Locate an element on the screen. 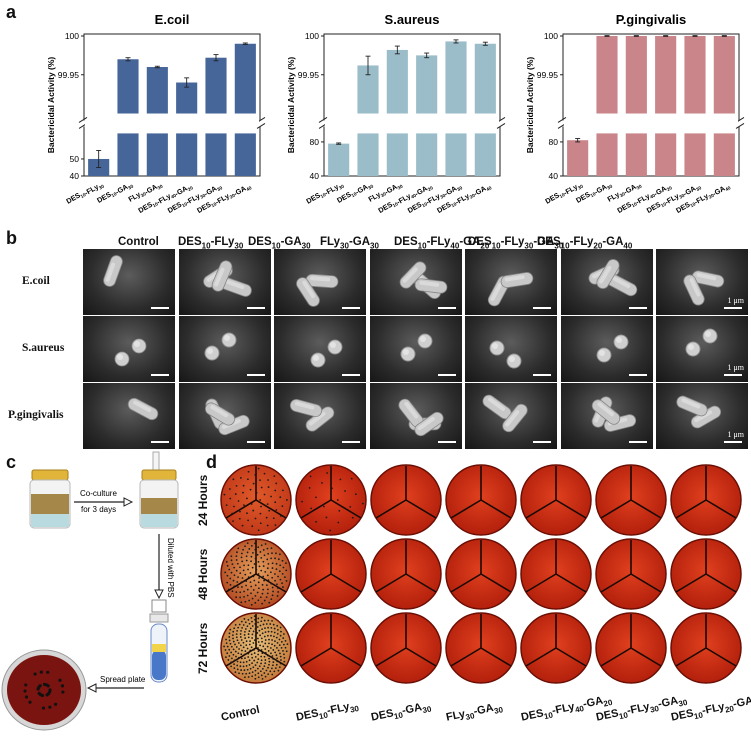 The width and height of the screenshot is (751, 754). x-tick-label: FLy30-GA30 is located at coordinates (145, 192).